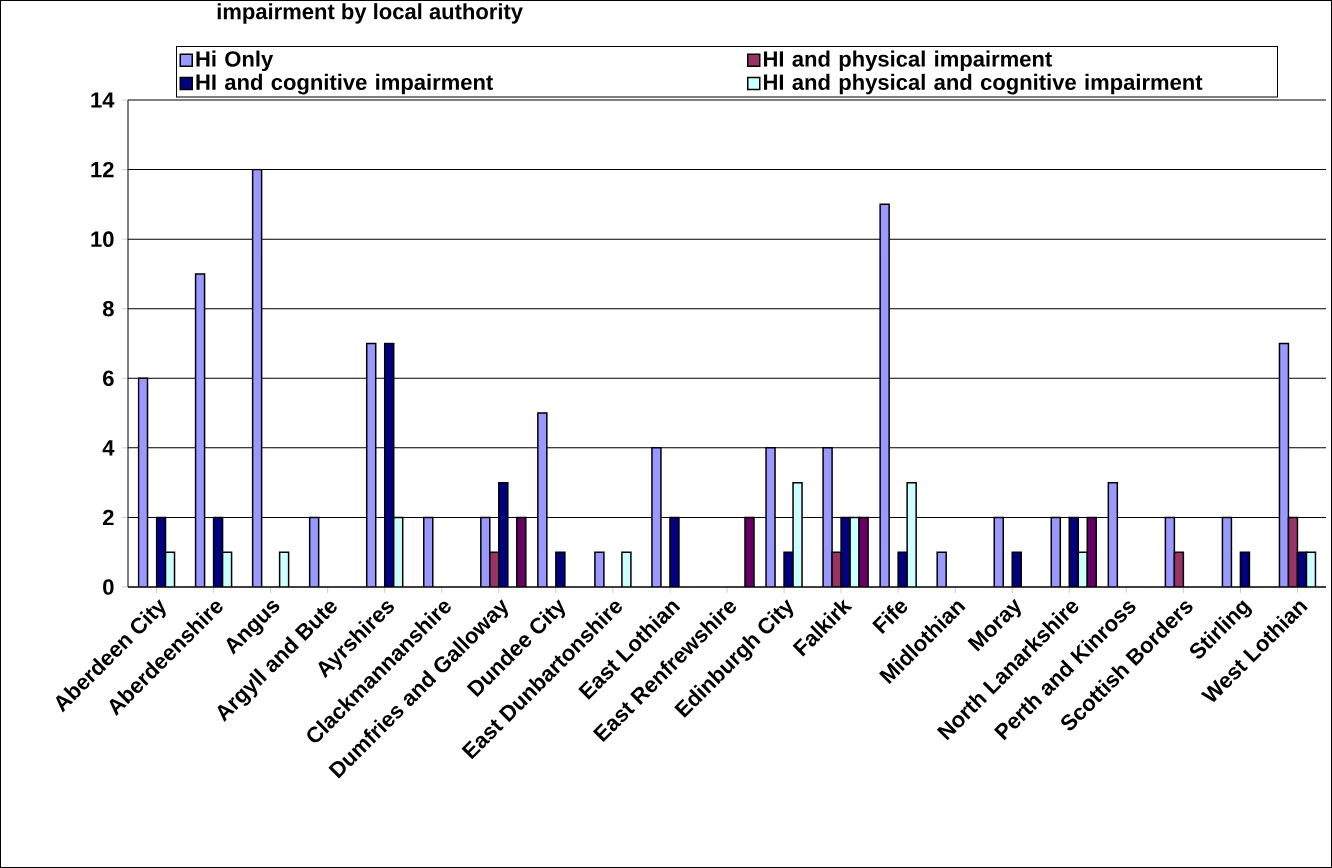 This screenshot has width=1332, height=868. I want to click on y-tick-label: 2, so click(108, 517).